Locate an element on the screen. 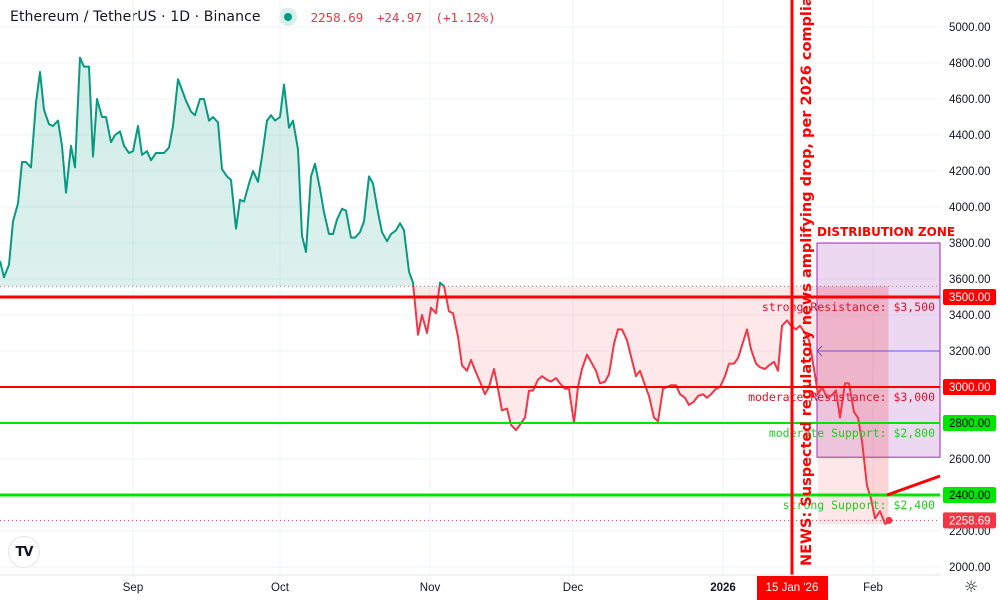 This screenshot has width=1000, height=600. price-tick-label: 2200.00 is located at coordinates (970, 532).